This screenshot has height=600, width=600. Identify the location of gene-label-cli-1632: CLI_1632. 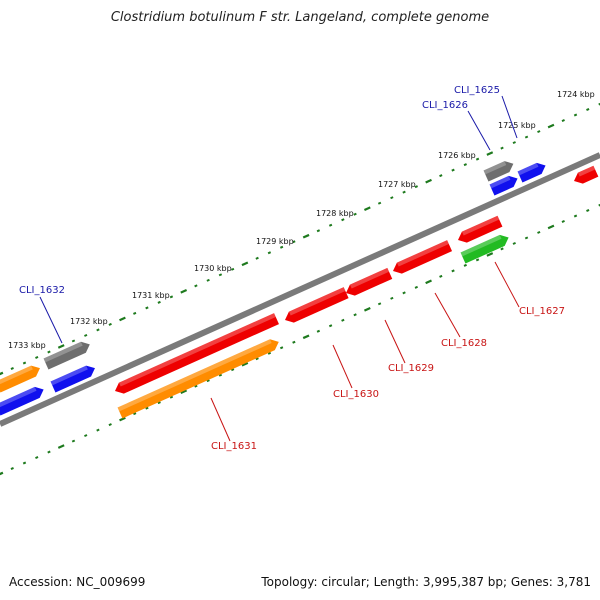
(42, 290).